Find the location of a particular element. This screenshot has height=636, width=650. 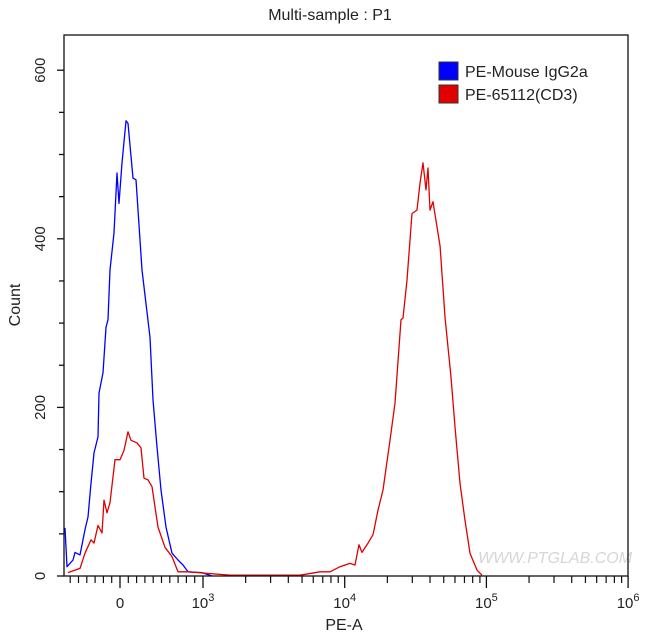

x-tick-exponent: 6 is located at coordinates (636, 598).